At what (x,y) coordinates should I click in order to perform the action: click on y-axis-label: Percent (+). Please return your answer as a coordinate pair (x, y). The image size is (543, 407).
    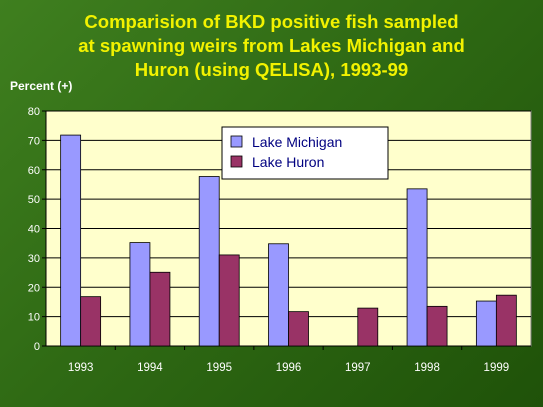
    Looking at the image, I should click on (41, 86).